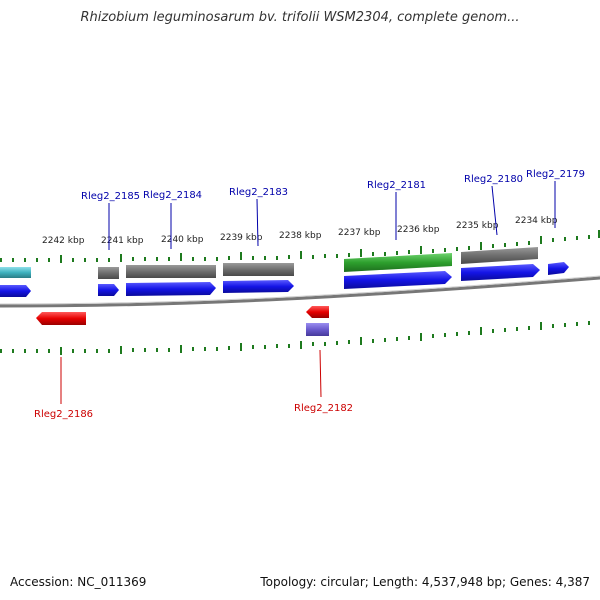  I want to click on tick-label-2239: 2239 kbp, so click(241, 238).